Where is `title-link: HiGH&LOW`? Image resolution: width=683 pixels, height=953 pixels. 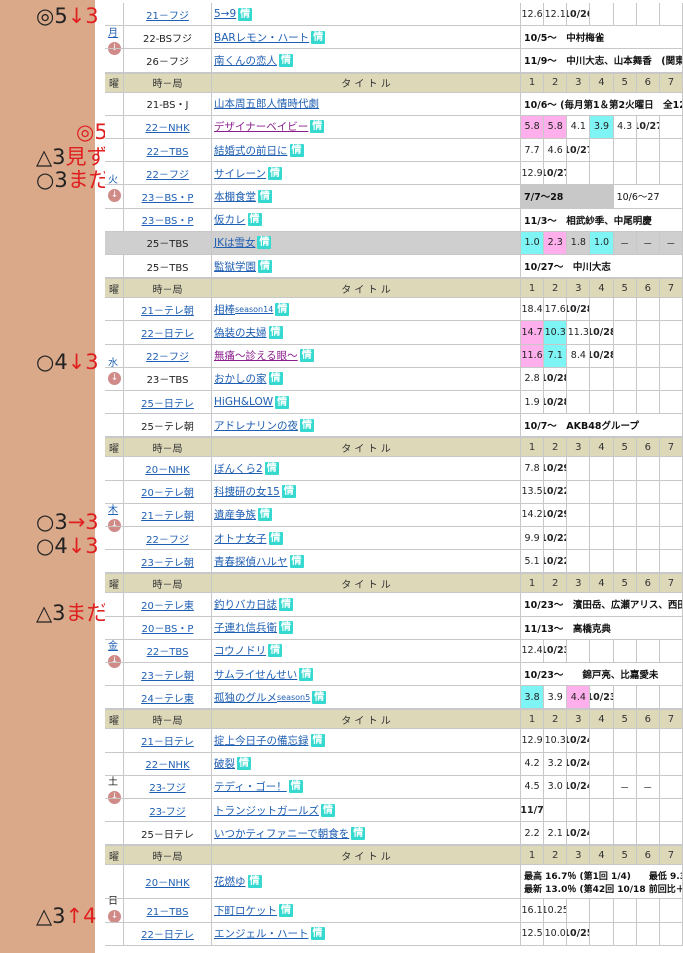 title-link: HiGH&LOW is located at coordinates (244, 402).